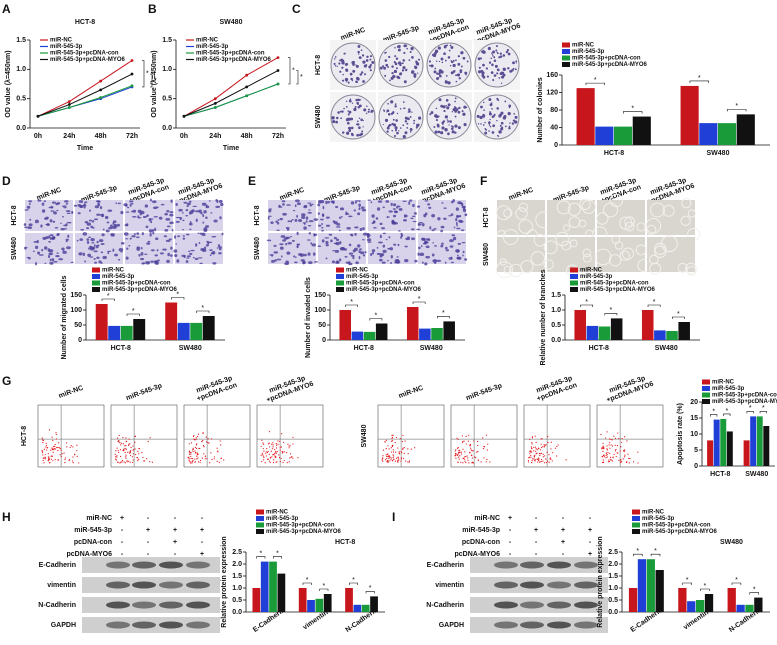 The width and height of the screenshot is (777, 645). Describe the element at coordinates (292, 194) in the screenshot. I see `column-header: miR-NC` at that location.